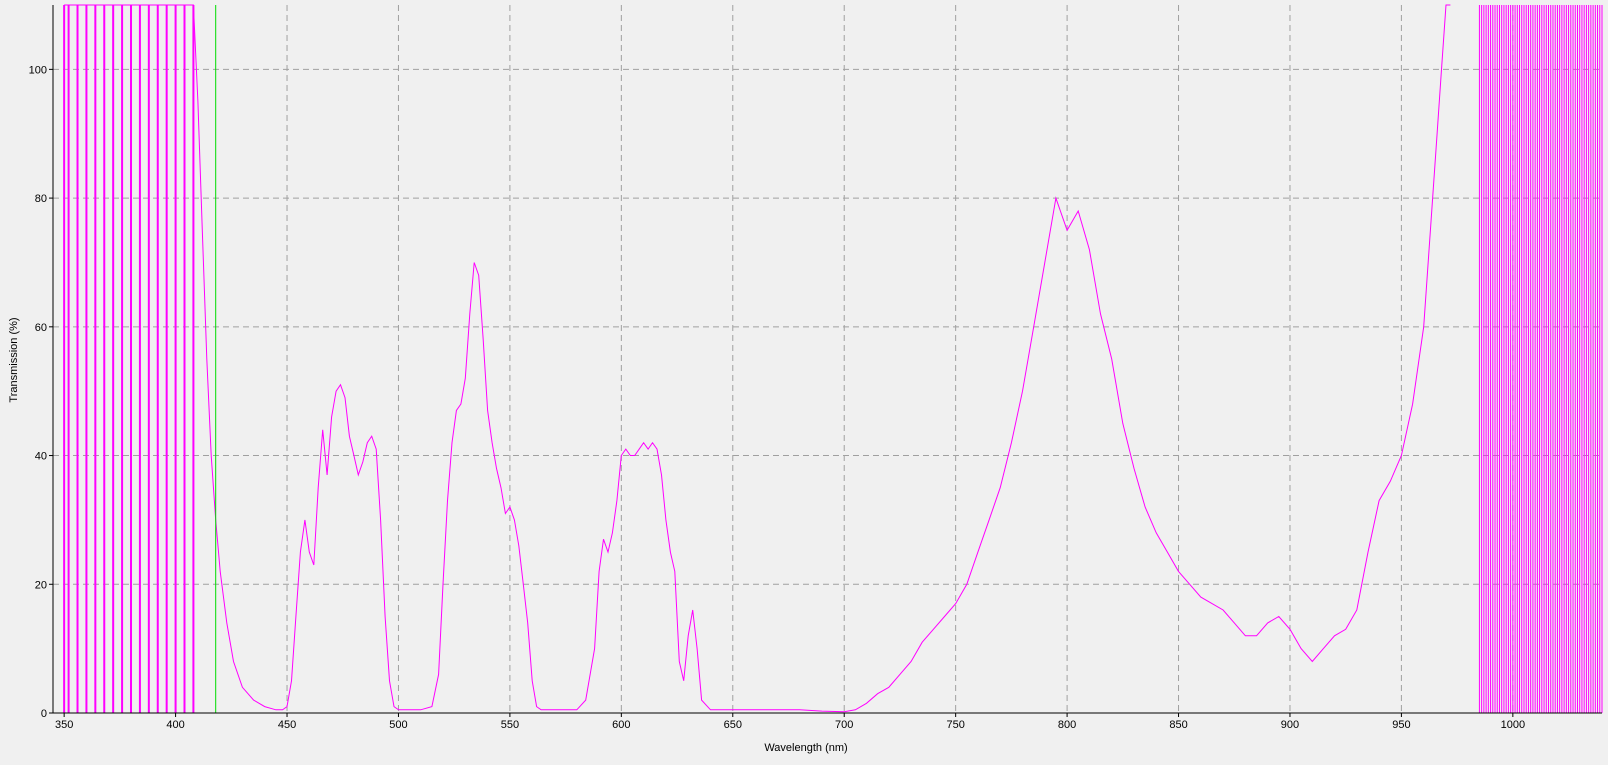  I want to click on x-tick-label: 1000, so click(1513, 725).